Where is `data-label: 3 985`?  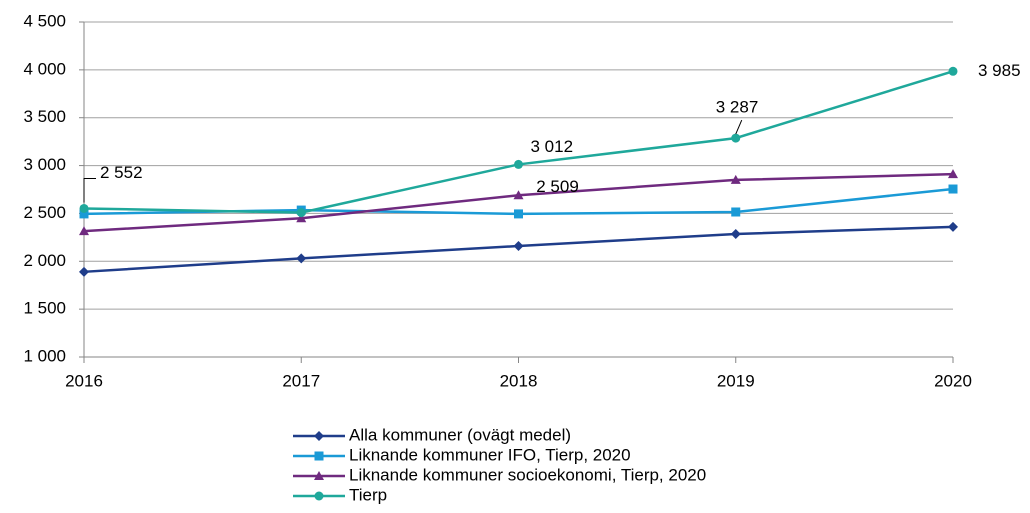 data-label: 3 985 is located at coordinates (999, 70).